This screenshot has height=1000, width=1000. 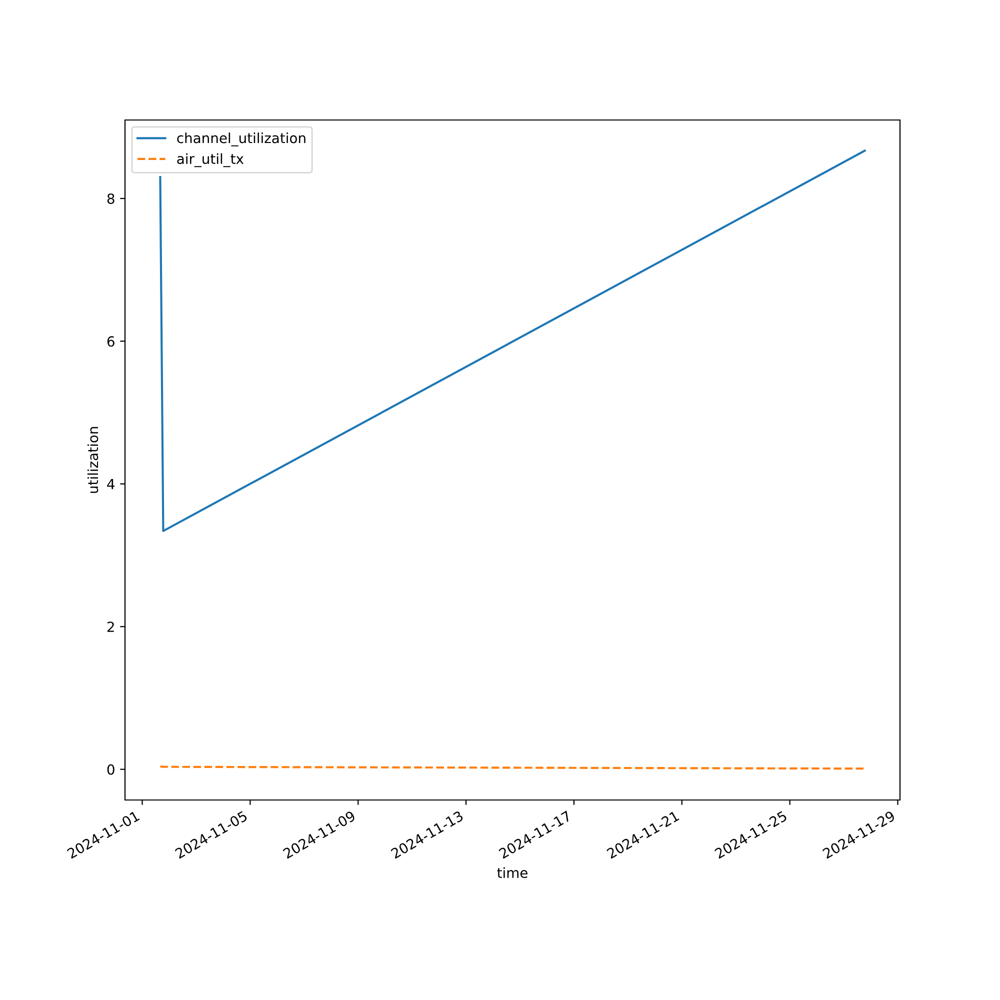 I want to click on y-tick-label: 2, so click(x=110, y=627).